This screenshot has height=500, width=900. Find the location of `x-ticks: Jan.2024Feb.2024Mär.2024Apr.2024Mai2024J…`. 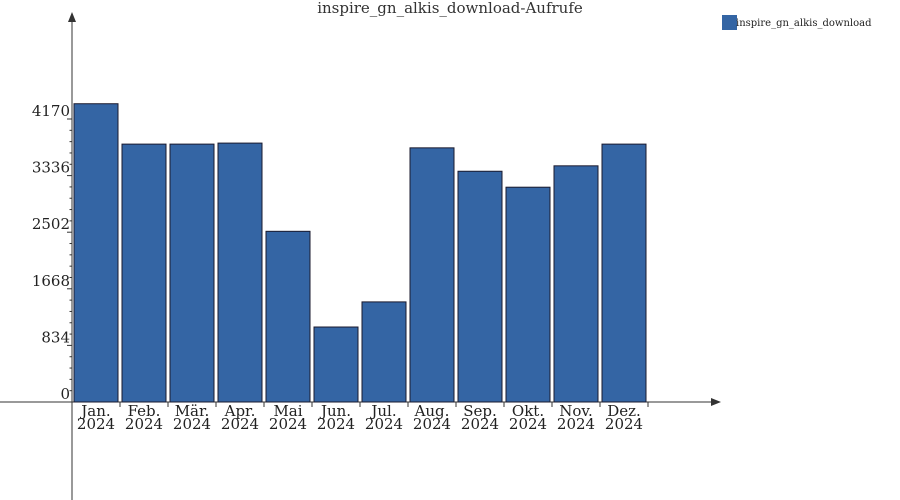

x-ticks: Jan.2024Feb.2024Mär.2024Apr.2024Mai2024J… is located at coordinates (360, 417).